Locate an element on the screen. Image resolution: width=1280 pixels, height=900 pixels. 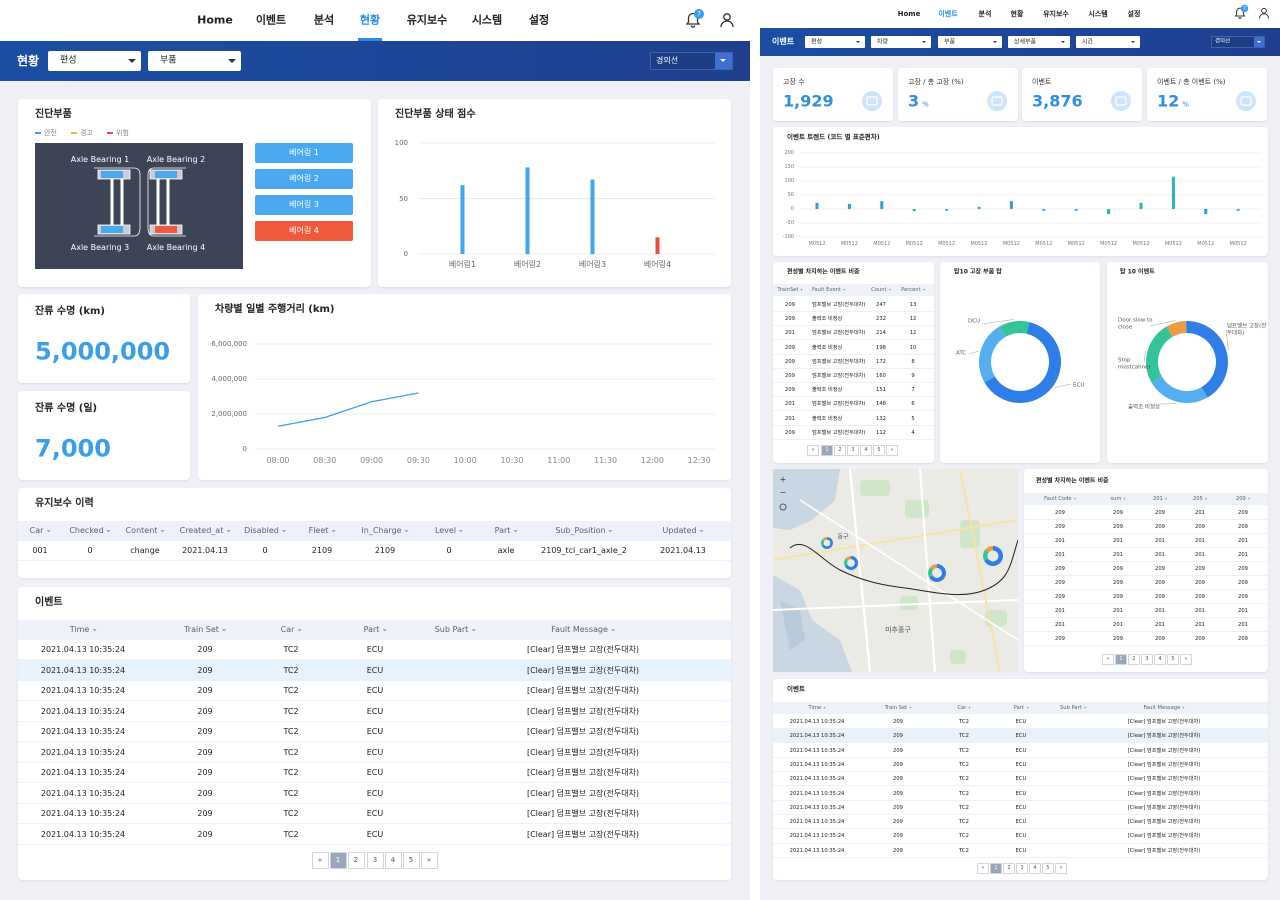
column-header: 205 is located at coordinates (1200, 499).